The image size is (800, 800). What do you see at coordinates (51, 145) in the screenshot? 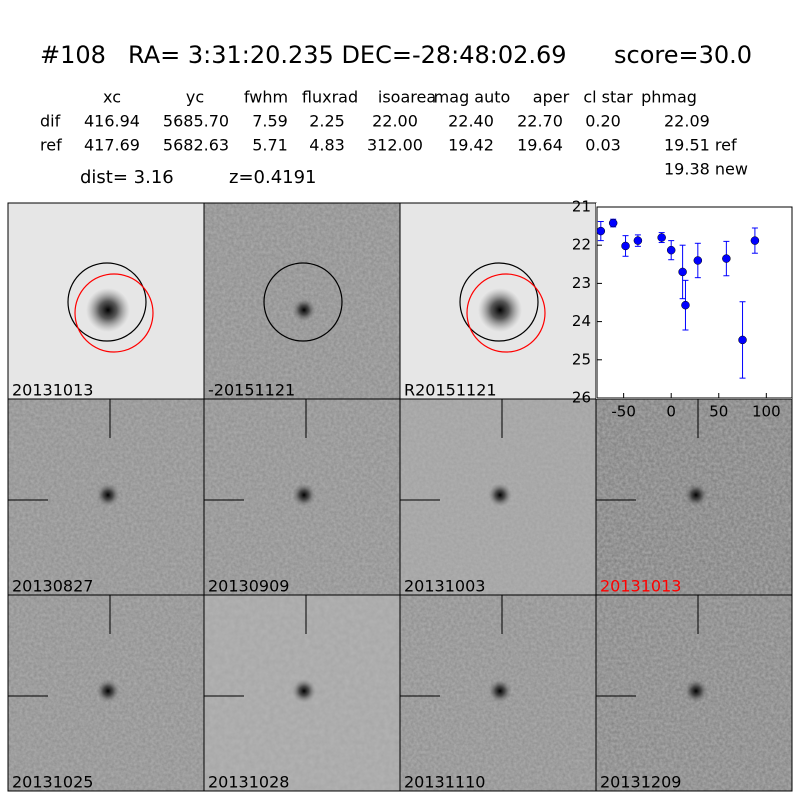
I see `row-label: ref` at bounding box center [51, 145].